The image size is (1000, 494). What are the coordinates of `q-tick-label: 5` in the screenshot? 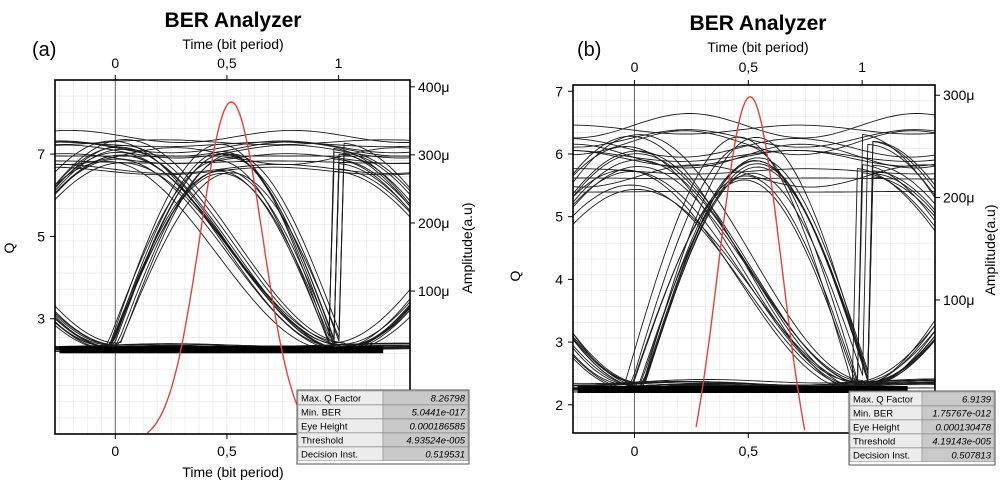 It's located at (559, 217).